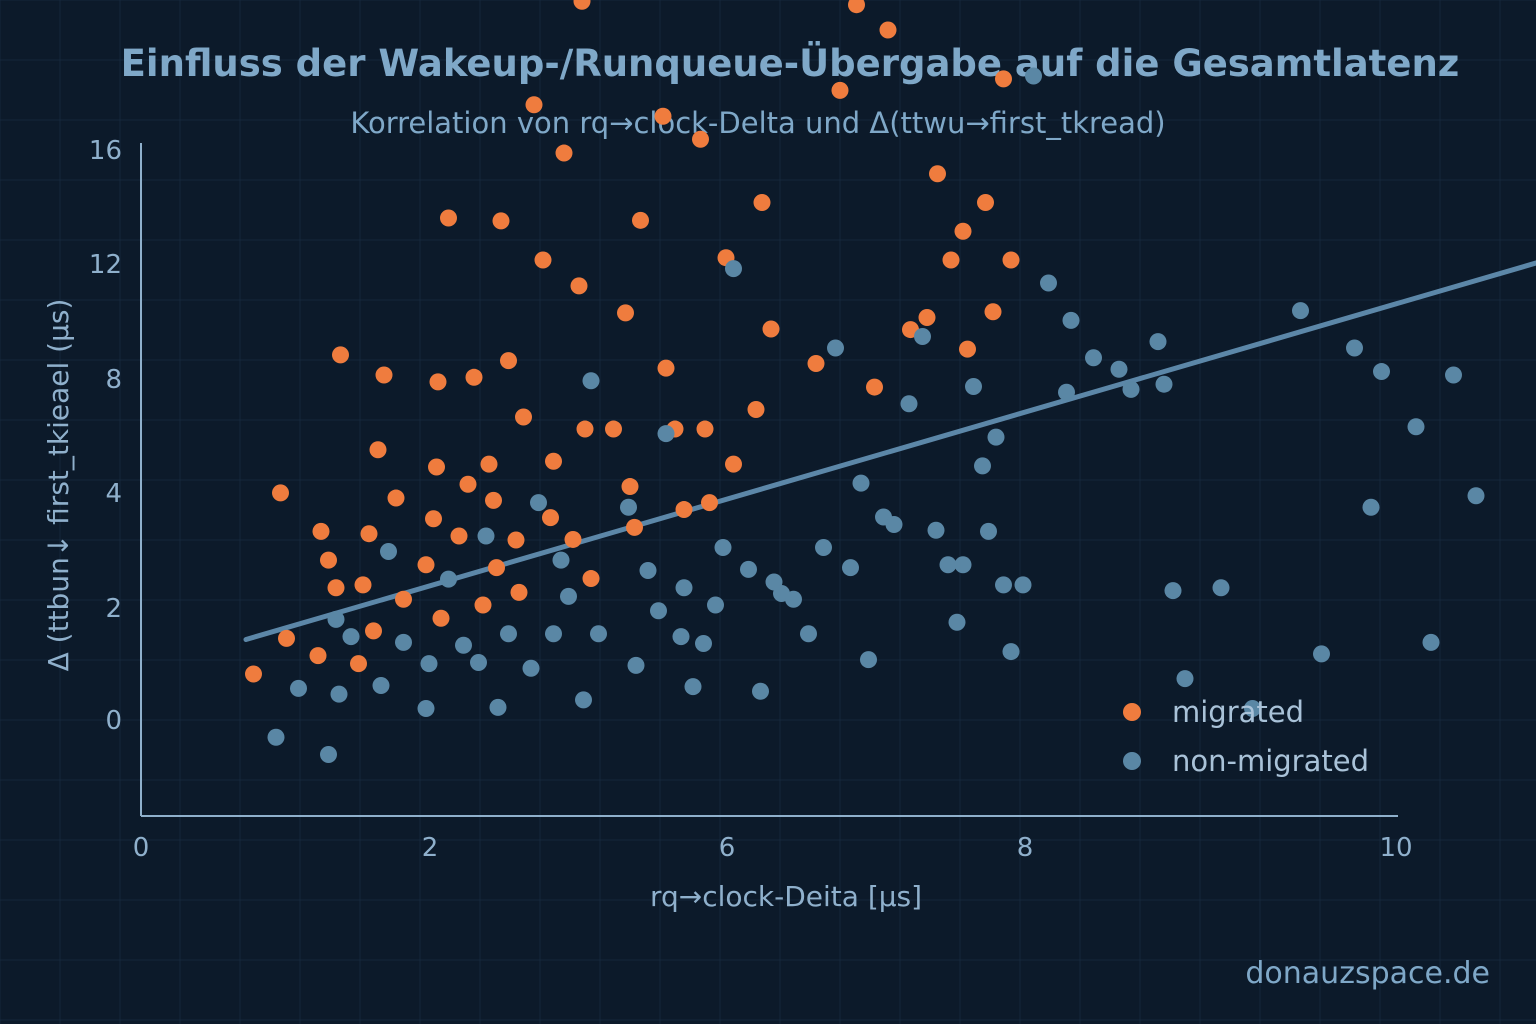 The image size is (1536, 1024). I want to click on legend-marker-migrated, so click(1132, 712).